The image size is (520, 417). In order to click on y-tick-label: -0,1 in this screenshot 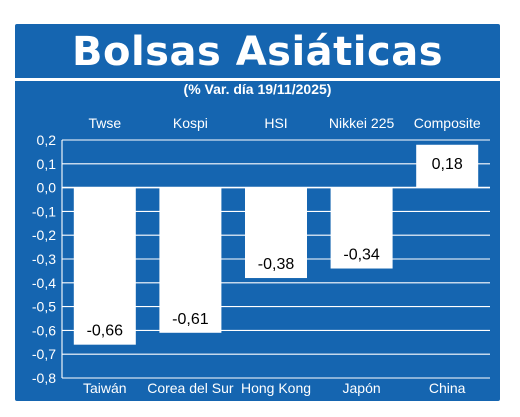, I will do `click(44, 211)`.